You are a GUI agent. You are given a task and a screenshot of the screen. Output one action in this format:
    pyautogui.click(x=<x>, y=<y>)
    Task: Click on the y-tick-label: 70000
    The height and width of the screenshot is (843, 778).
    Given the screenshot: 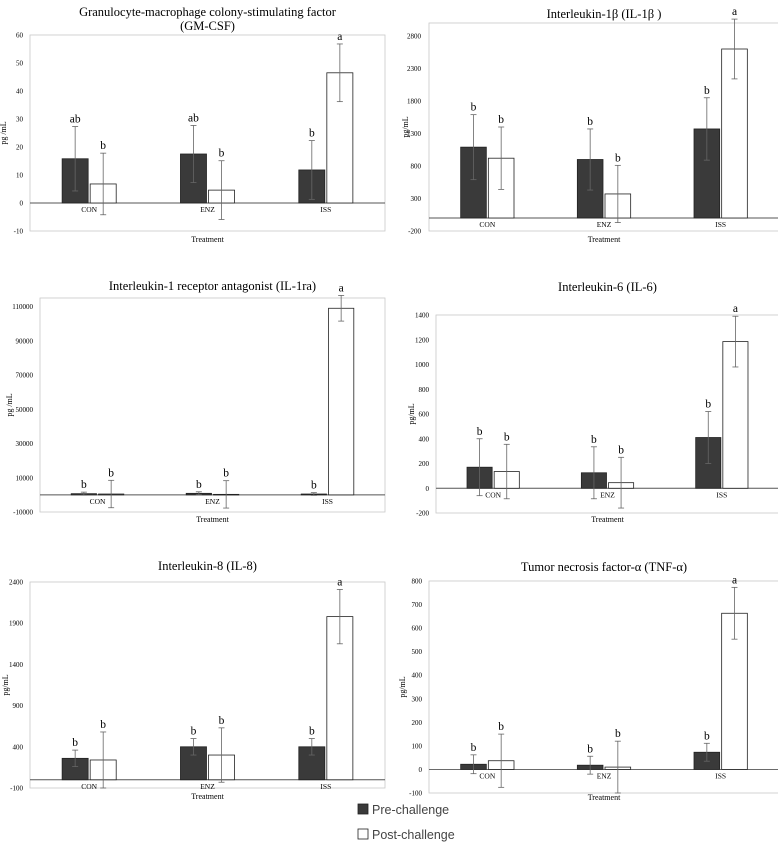 What is the action you would take?
    pyautogui.click(x=25, y=376)
    